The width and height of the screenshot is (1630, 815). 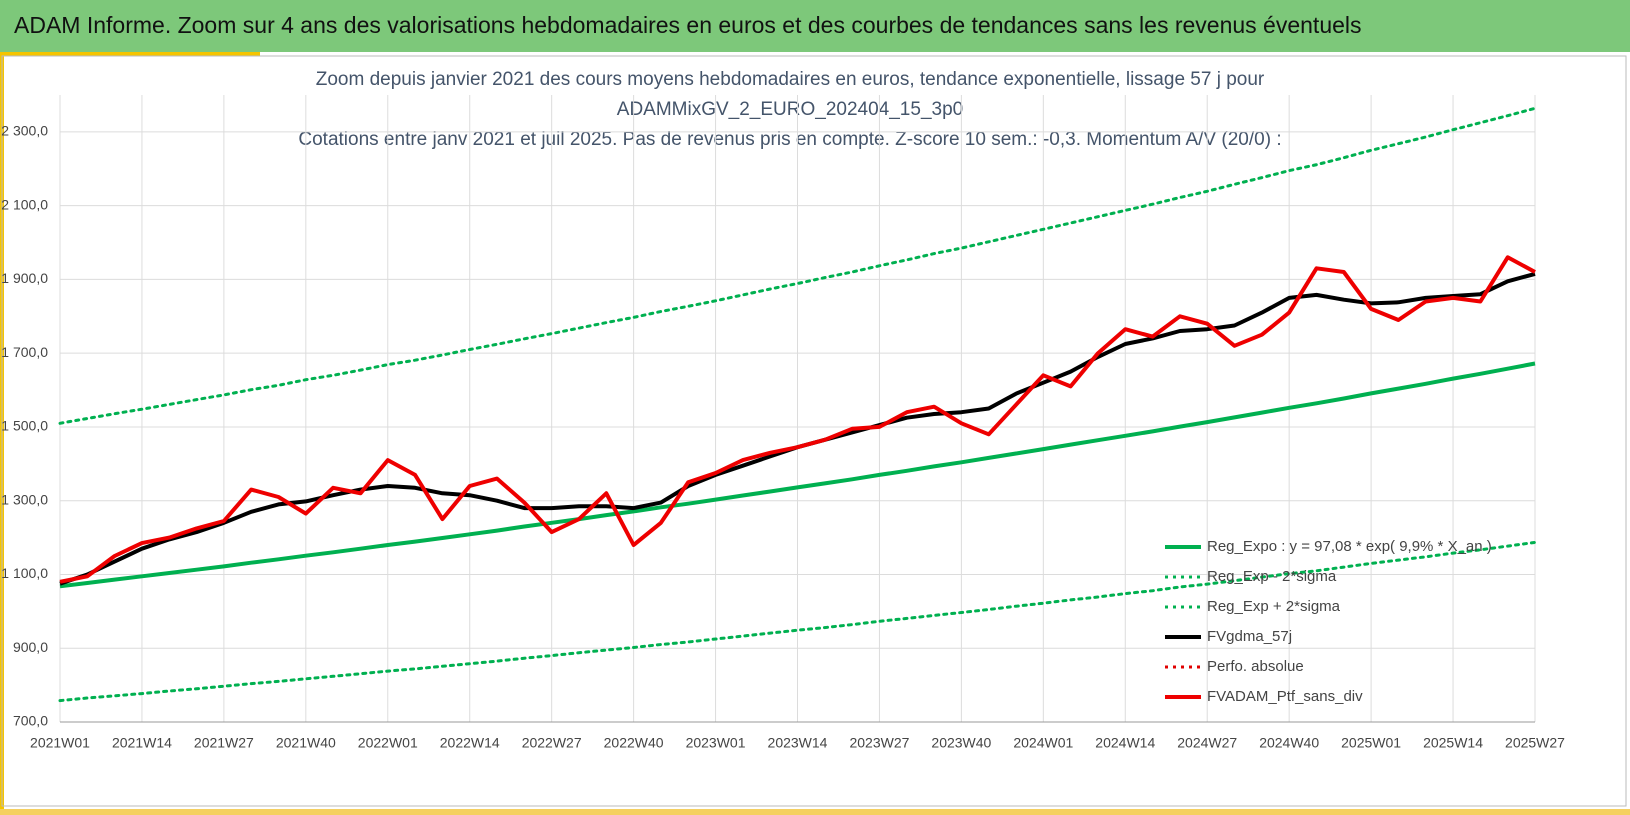 I want to click on x-tick-label: 2021W40, so click(x=306, y=743).